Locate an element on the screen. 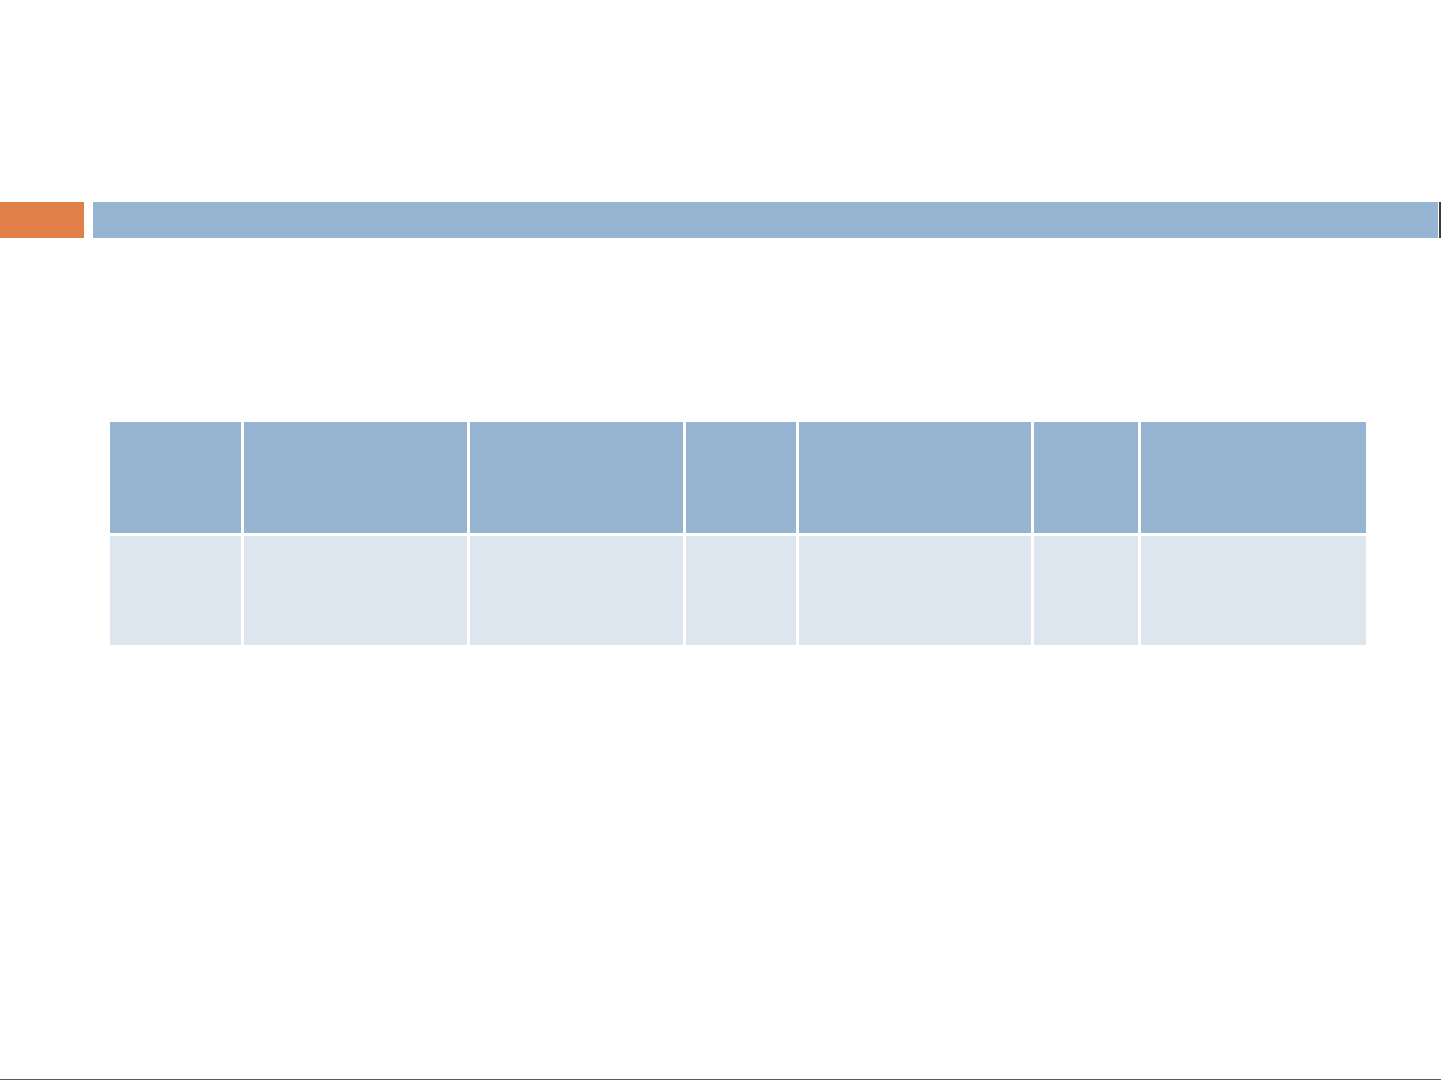 The height and width of the screenshot is (1081, 1441). table-header-row is located at coordinates (738, 477).